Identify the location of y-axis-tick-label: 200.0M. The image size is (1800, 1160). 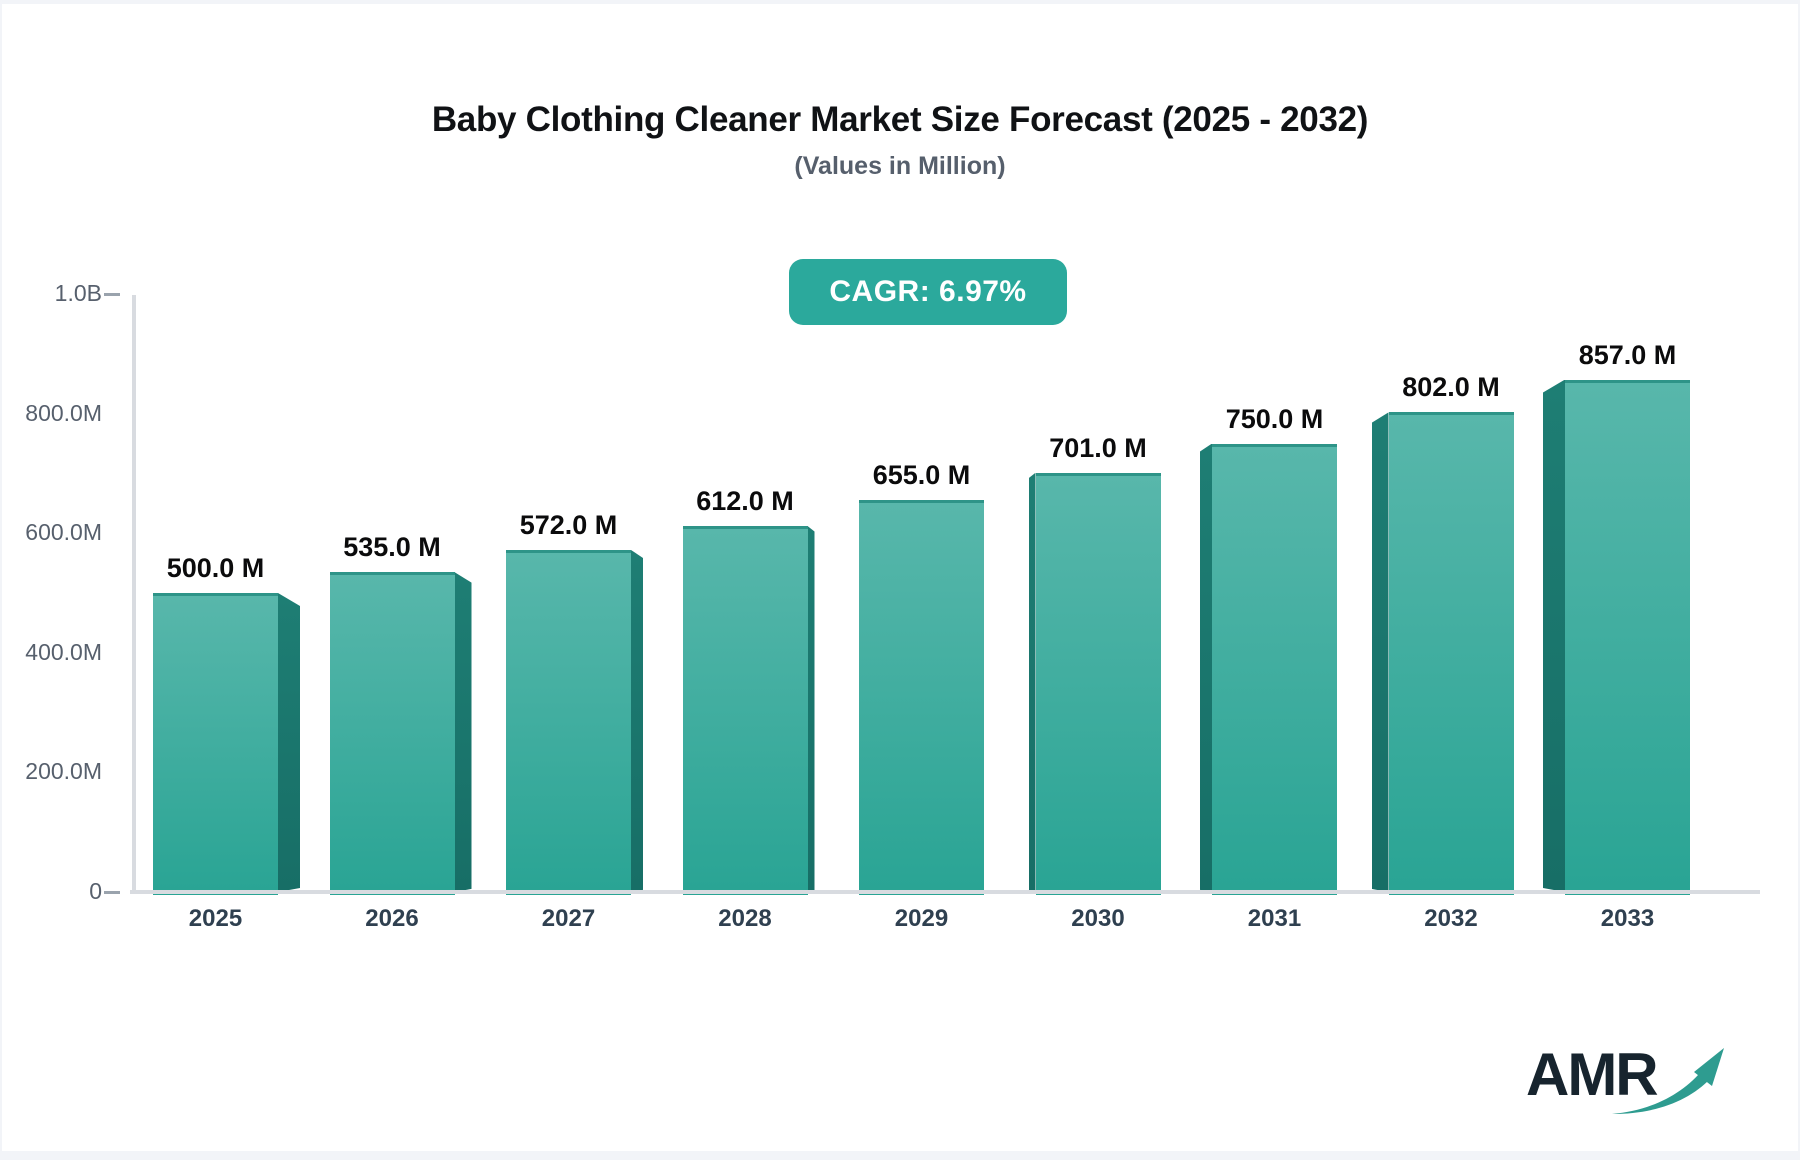
(52, 771).